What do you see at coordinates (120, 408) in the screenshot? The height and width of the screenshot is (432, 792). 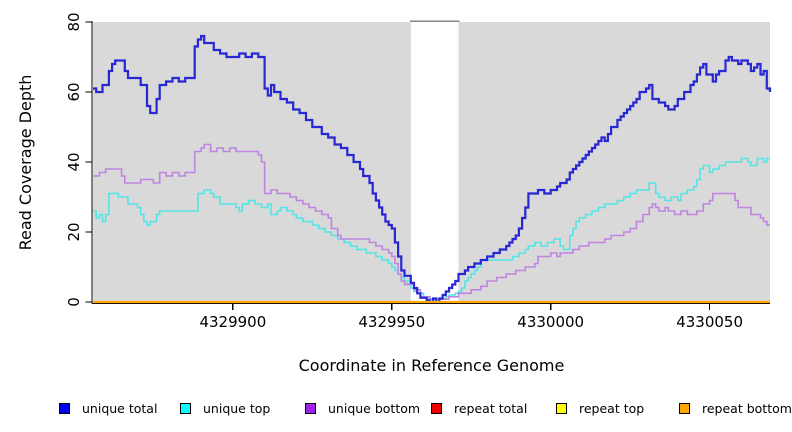 I see `legend-label-unique-total: unique total` at bounding box center [120, 408].